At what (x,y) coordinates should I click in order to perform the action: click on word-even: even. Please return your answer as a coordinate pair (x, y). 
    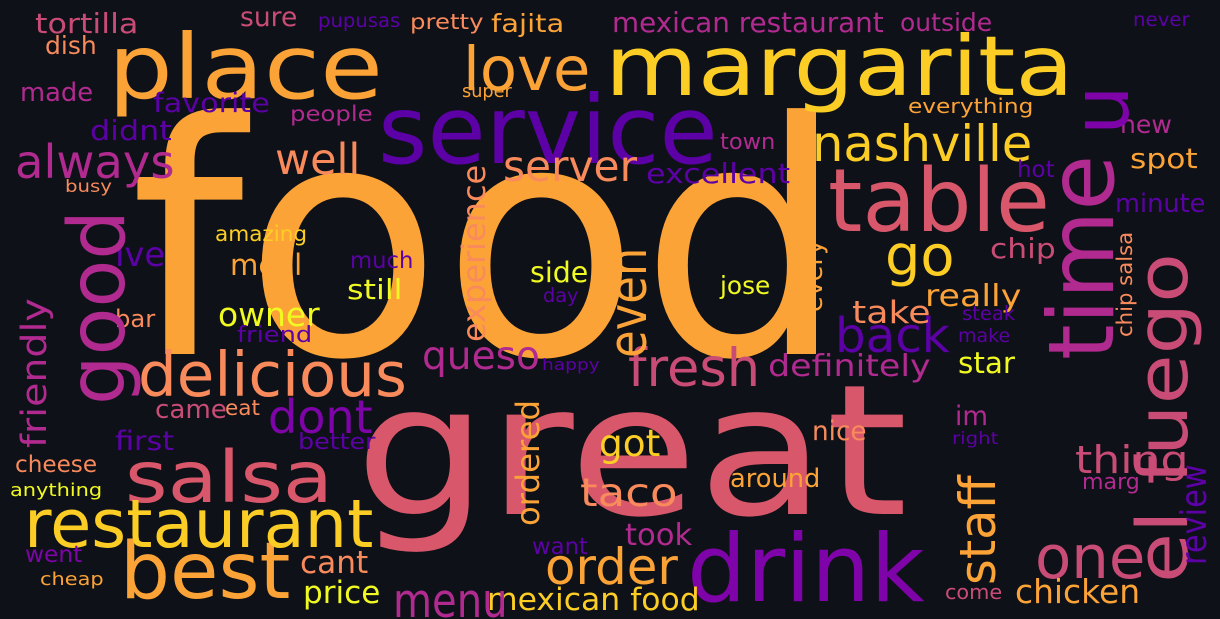
    Looking at the image, I should click on (628, 302).